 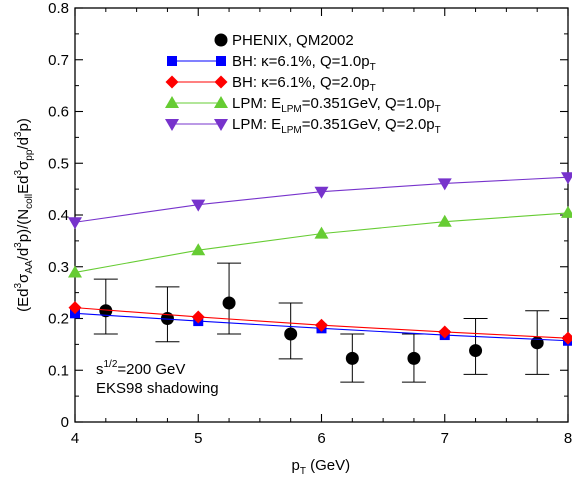 I want to click on legend-entry: PHENIX, QM2002, so click(x=284, y=40).